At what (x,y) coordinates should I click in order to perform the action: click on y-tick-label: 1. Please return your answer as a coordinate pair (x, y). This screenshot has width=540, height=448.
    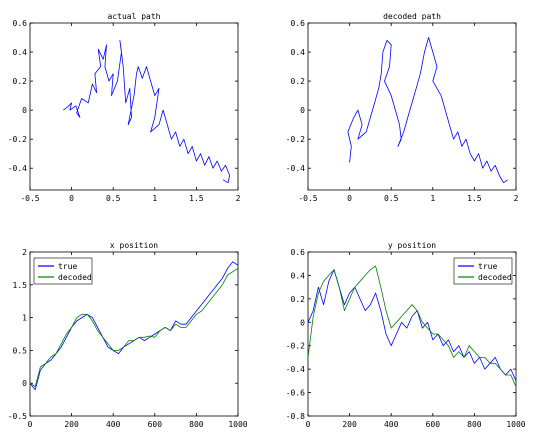
    Looking at the image, I should click on (24, 318).